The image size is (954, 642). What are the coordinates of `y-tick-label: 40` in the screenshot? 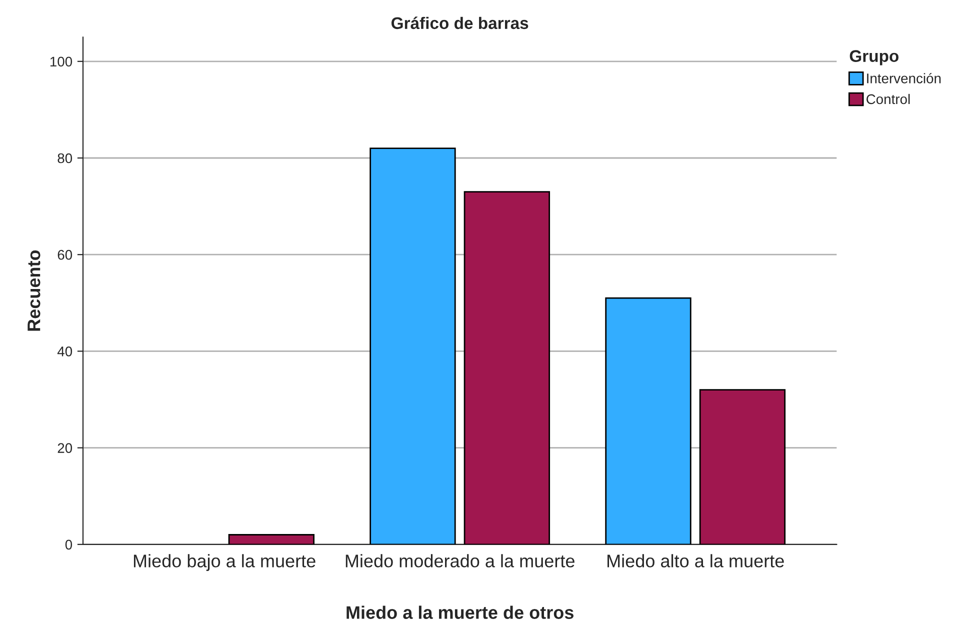 It's located at (64, 351).